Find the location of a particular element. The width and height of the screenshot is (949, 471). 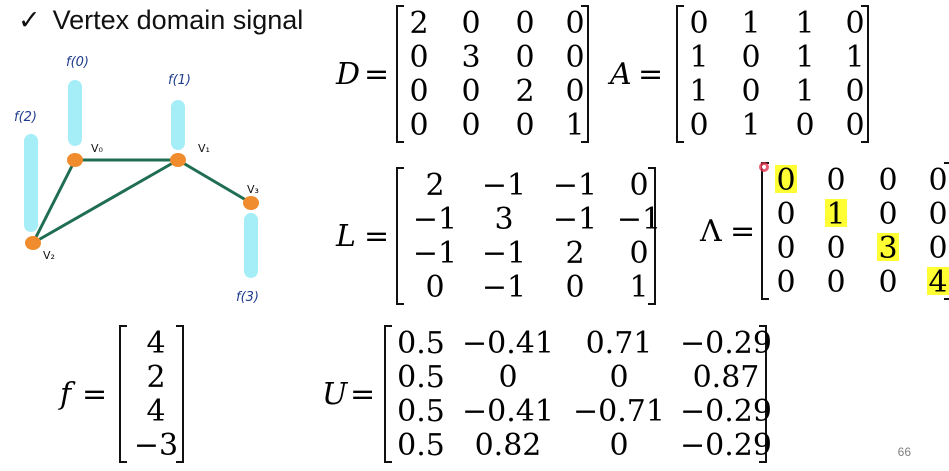

matrix-l: L =2 −1 −1 0−1 3 −1 −1−1 −1 2 00 −1 0 1 is located at coordinates (498, 236).